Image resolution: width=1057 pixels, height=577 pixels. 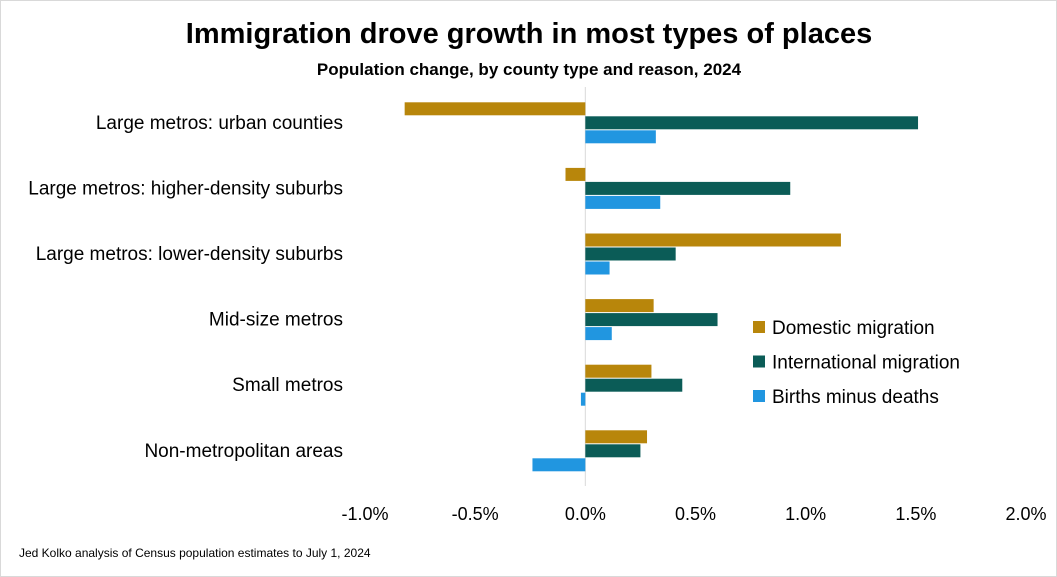 What do you see at coordinates (585, 514) in the screenshot?
I see `x-tick-label: 0.0%` at bounding box center [585, 514].